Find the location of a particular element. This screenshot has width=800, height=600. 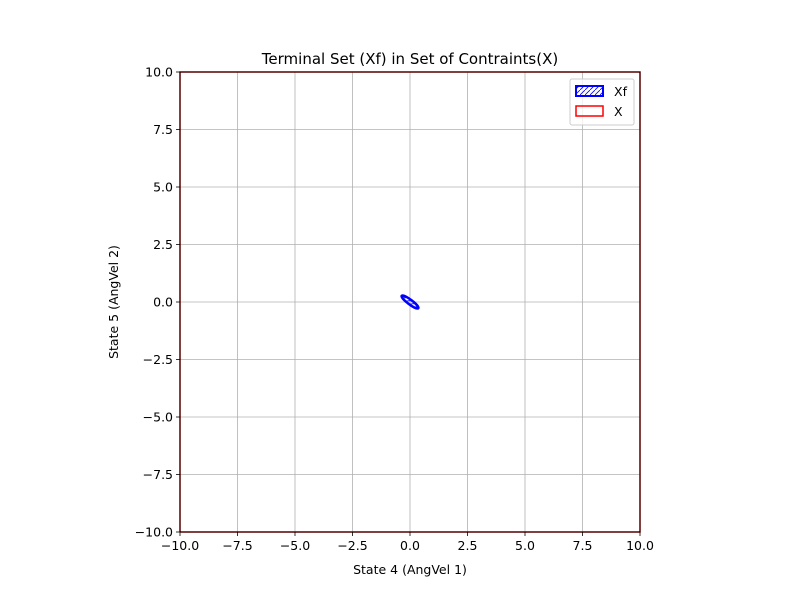

x-tick-label: −7.5 is located at coordinates (237, 545).